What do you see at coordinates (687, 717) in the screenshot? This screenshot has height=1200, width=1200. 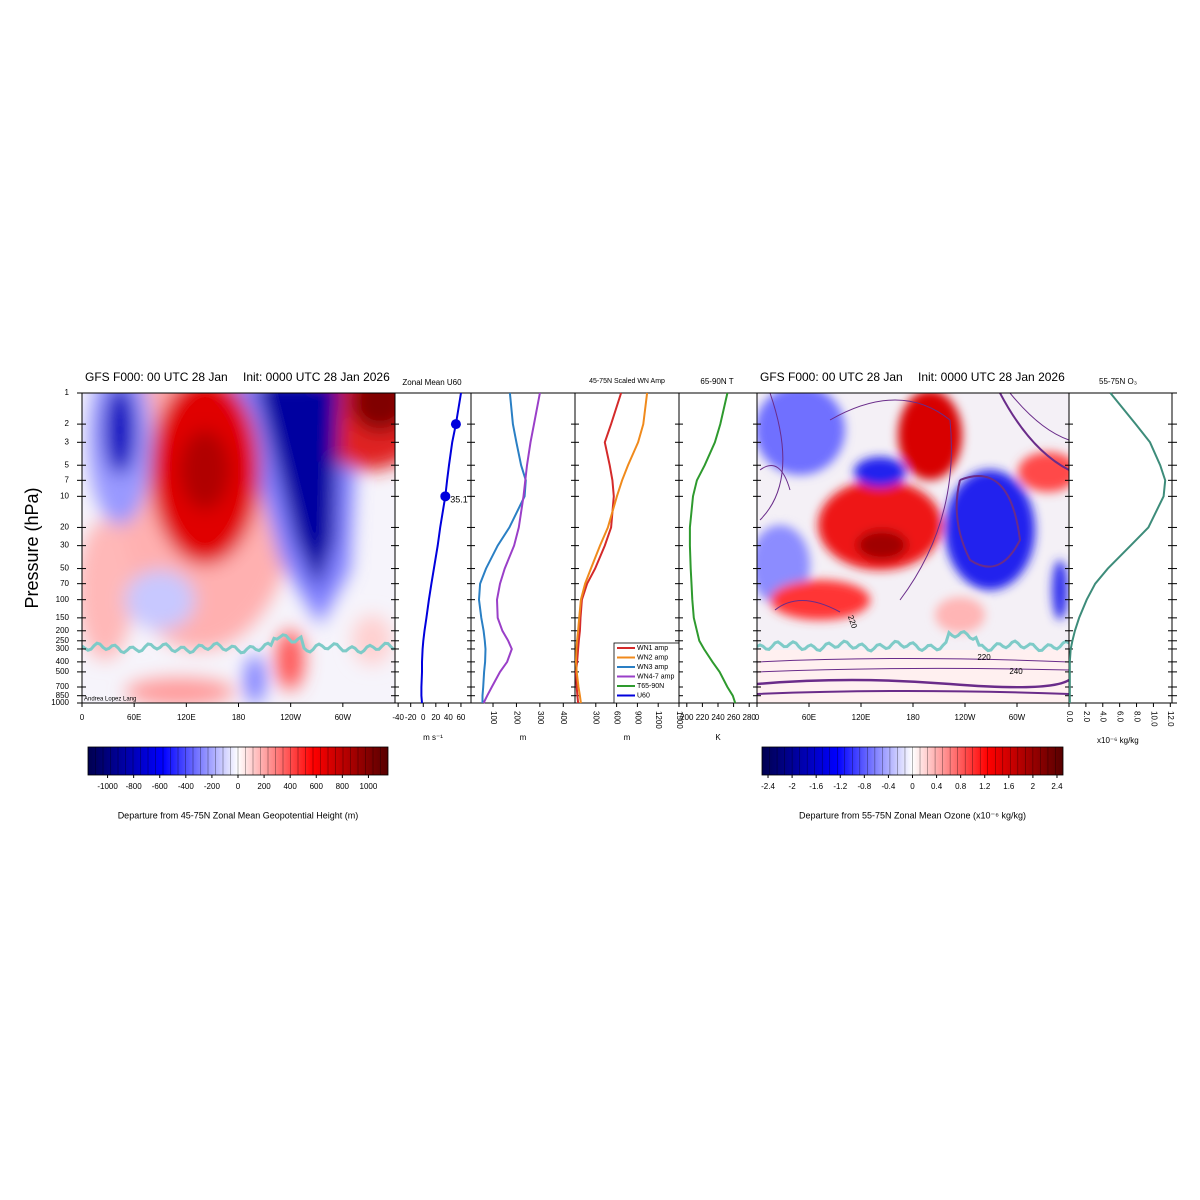 I see `x-tick-label: 200` at bounding box center [687, 717].